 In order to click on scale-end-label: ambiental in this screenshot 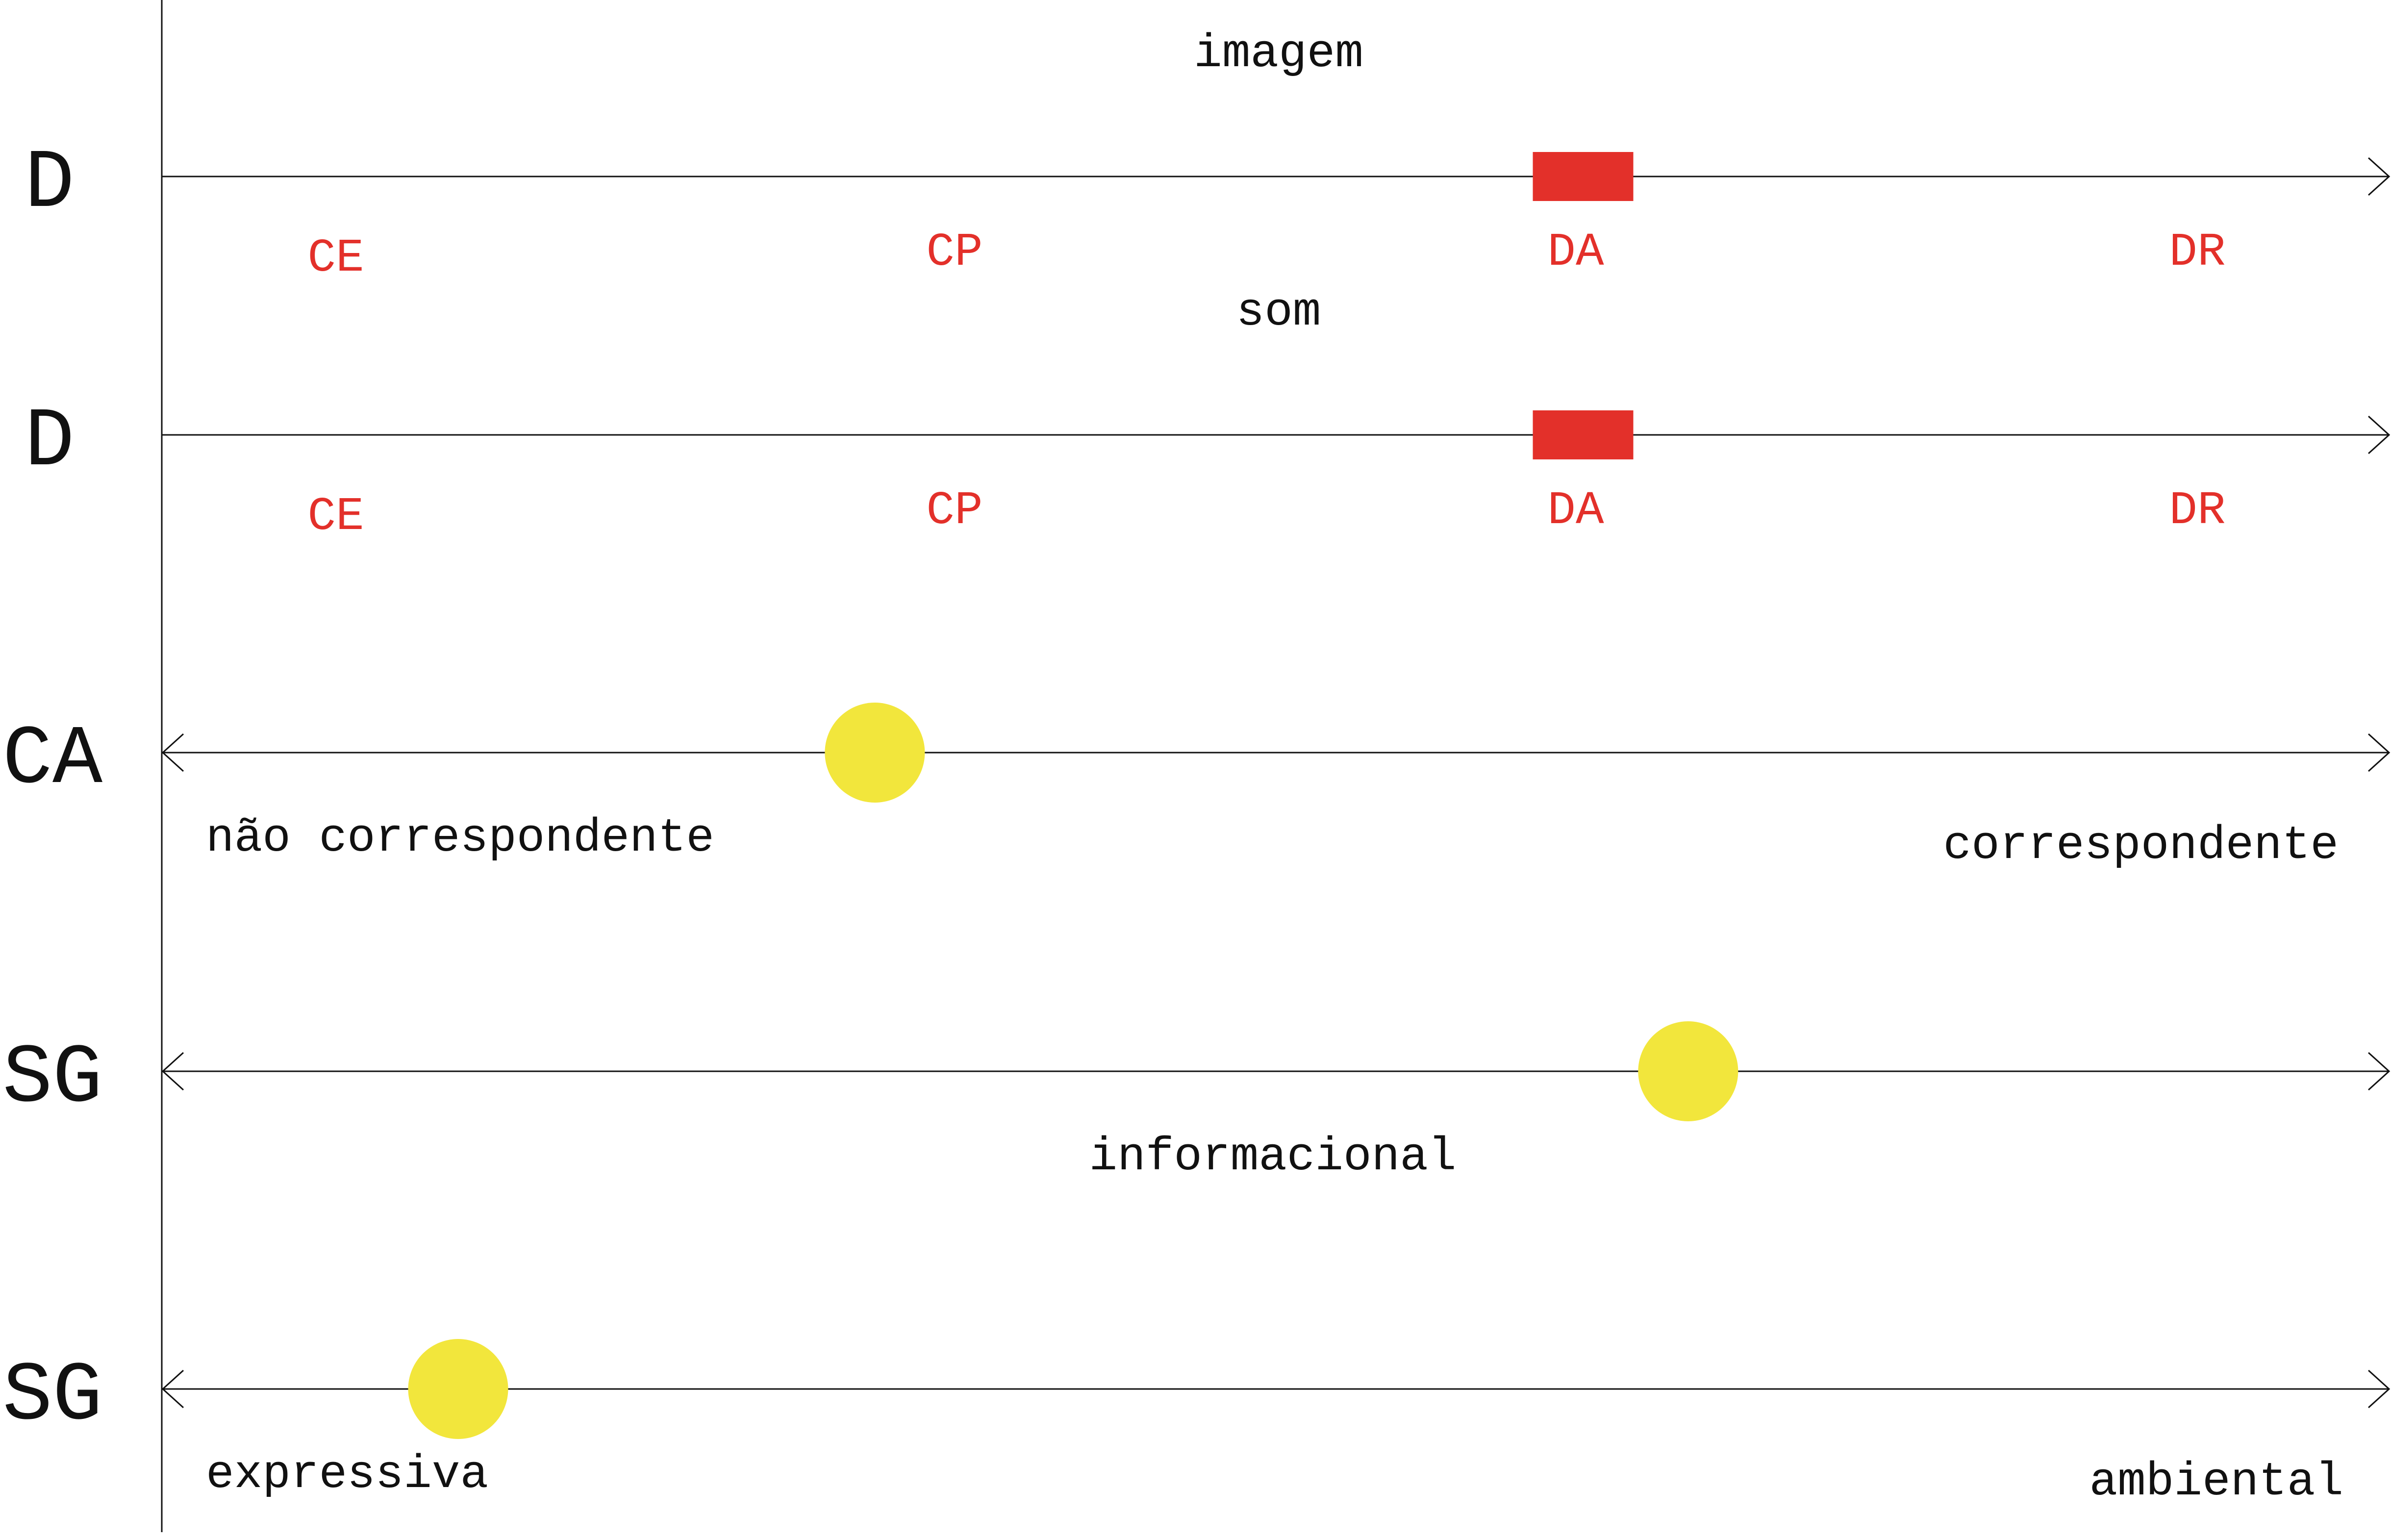, I will do `click(2216, 1482)`.